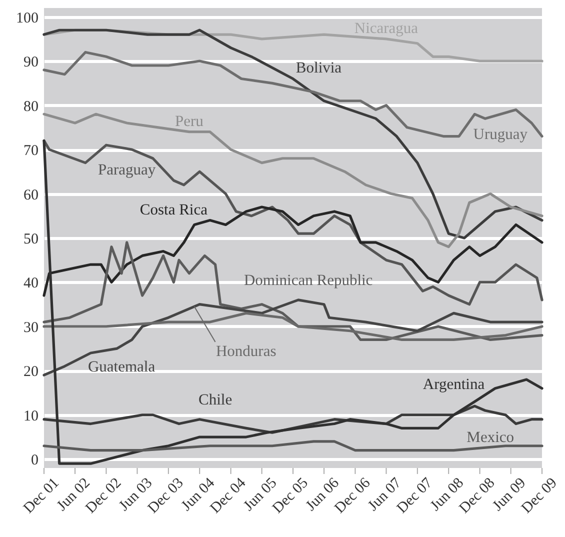  What do you see at coordinates (31, 284) in the screenshot?
I see `y-tick-label: 40` at bounding box center [31, 284].